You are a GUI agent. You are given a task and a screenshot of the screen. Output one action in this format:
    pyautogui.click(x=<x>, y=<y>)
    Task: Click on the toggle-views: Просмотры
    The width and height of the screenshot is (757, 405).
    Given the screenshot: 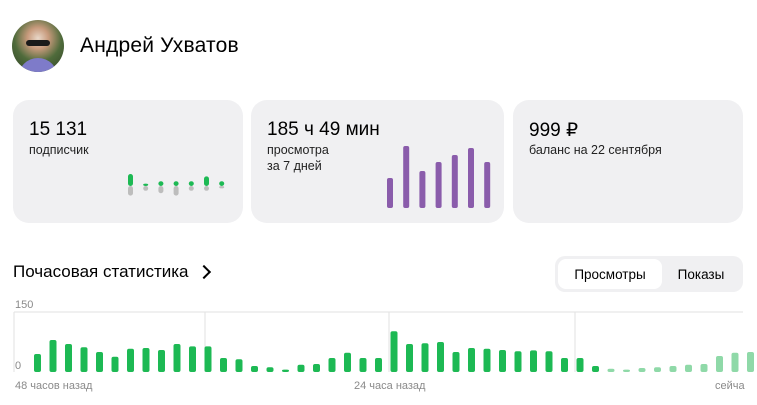 What is the action you would take?
    pyautogui.click(x=610, y=274)
    